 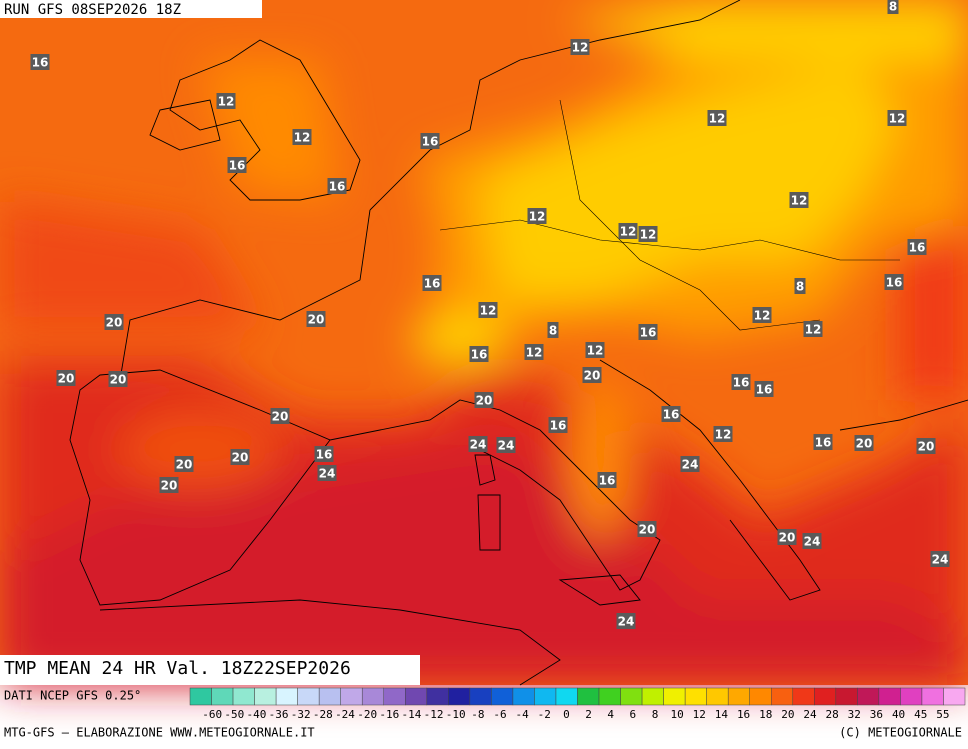 I want to click on legend-label: -20, so click(x=367, y=714).